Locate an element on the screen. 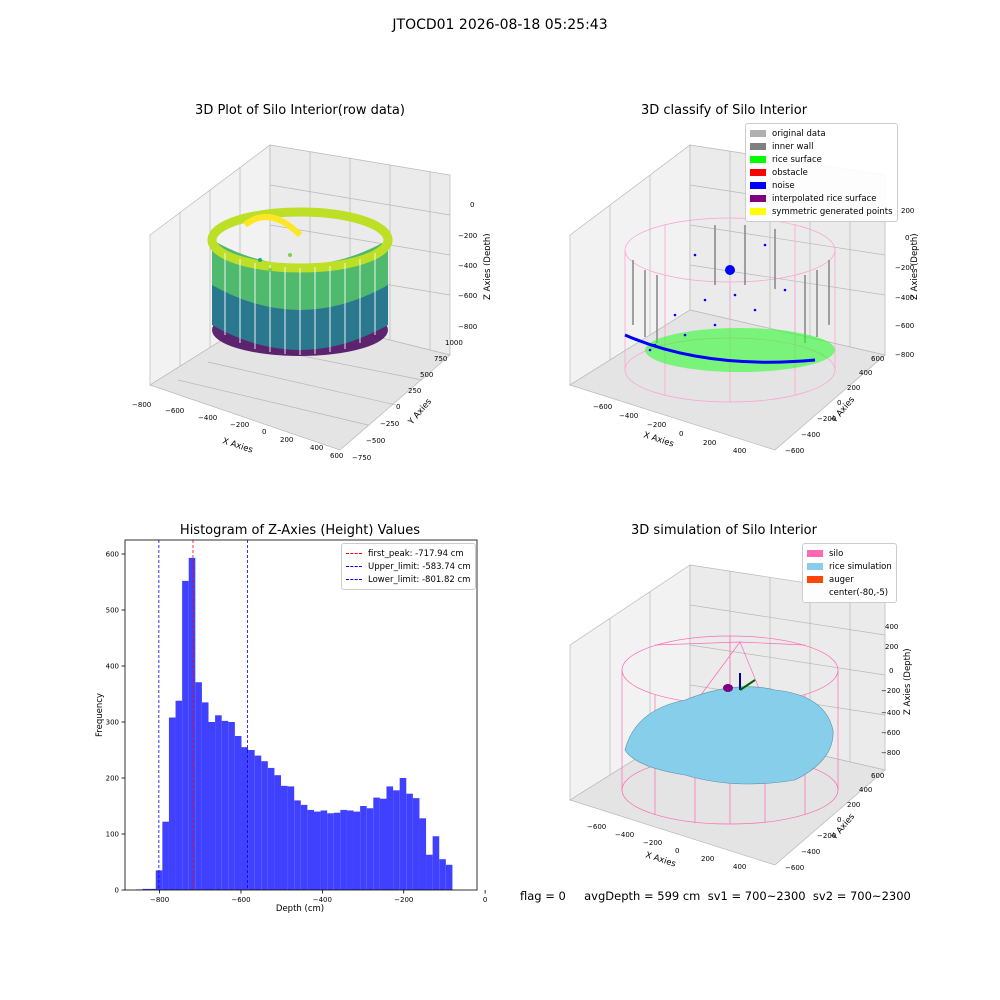  panel-title-histogram: Histogram of Z-Axies (Height) Values is located at coordinates (300, 530).